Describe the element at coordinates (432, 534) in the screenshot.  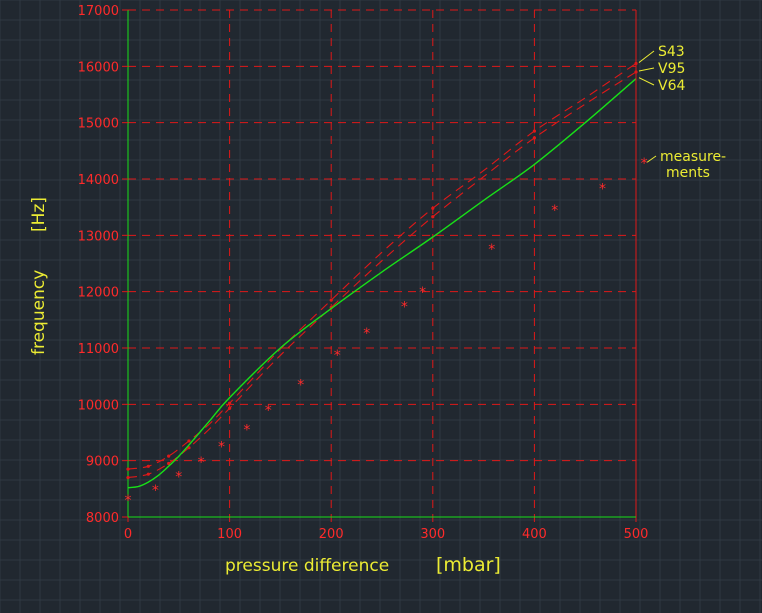
I see `x-tick-label: 300` at that location.